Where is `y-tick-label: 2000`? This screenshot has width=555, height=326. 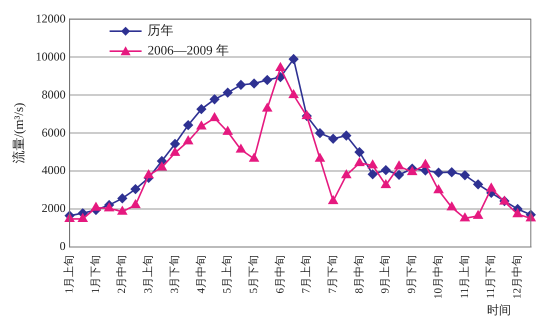
y-tick-label: 2000 is located at coordinates (54, 208).